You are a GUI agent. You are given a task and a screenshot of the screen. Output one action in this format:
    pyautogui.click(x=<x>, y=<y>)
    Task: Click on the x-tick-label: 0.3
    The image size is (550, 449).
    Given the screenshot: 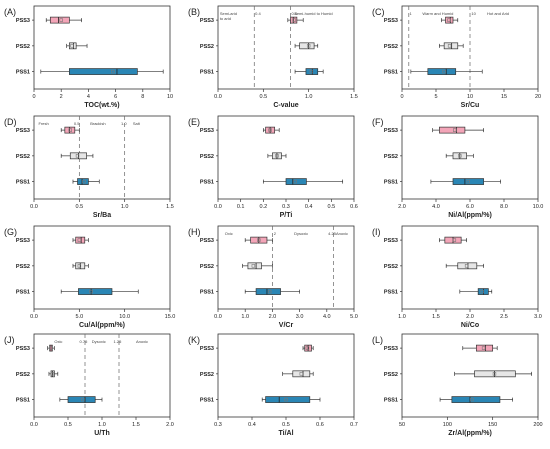 What is the action you would take?
    pyautogui.click(x=286, y=207)
    